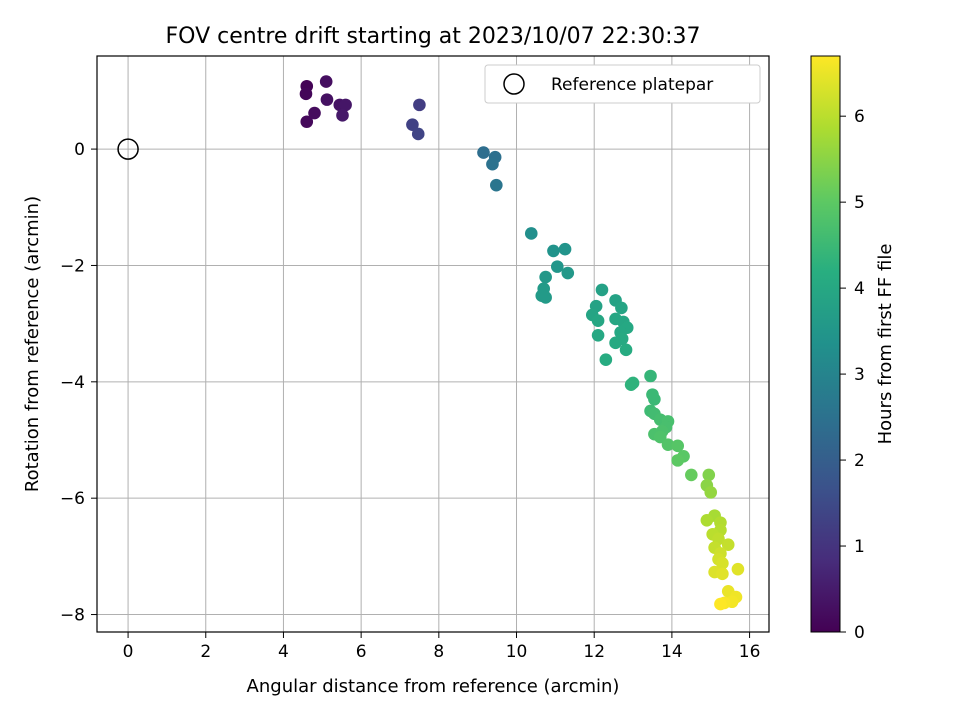 Image resolution: width=960 pixels, height=720 pixels. What do you see at coordinates (750, 652) in the screenshot?
I see `x-tick-label: 16` at bounding box center [750, 652].